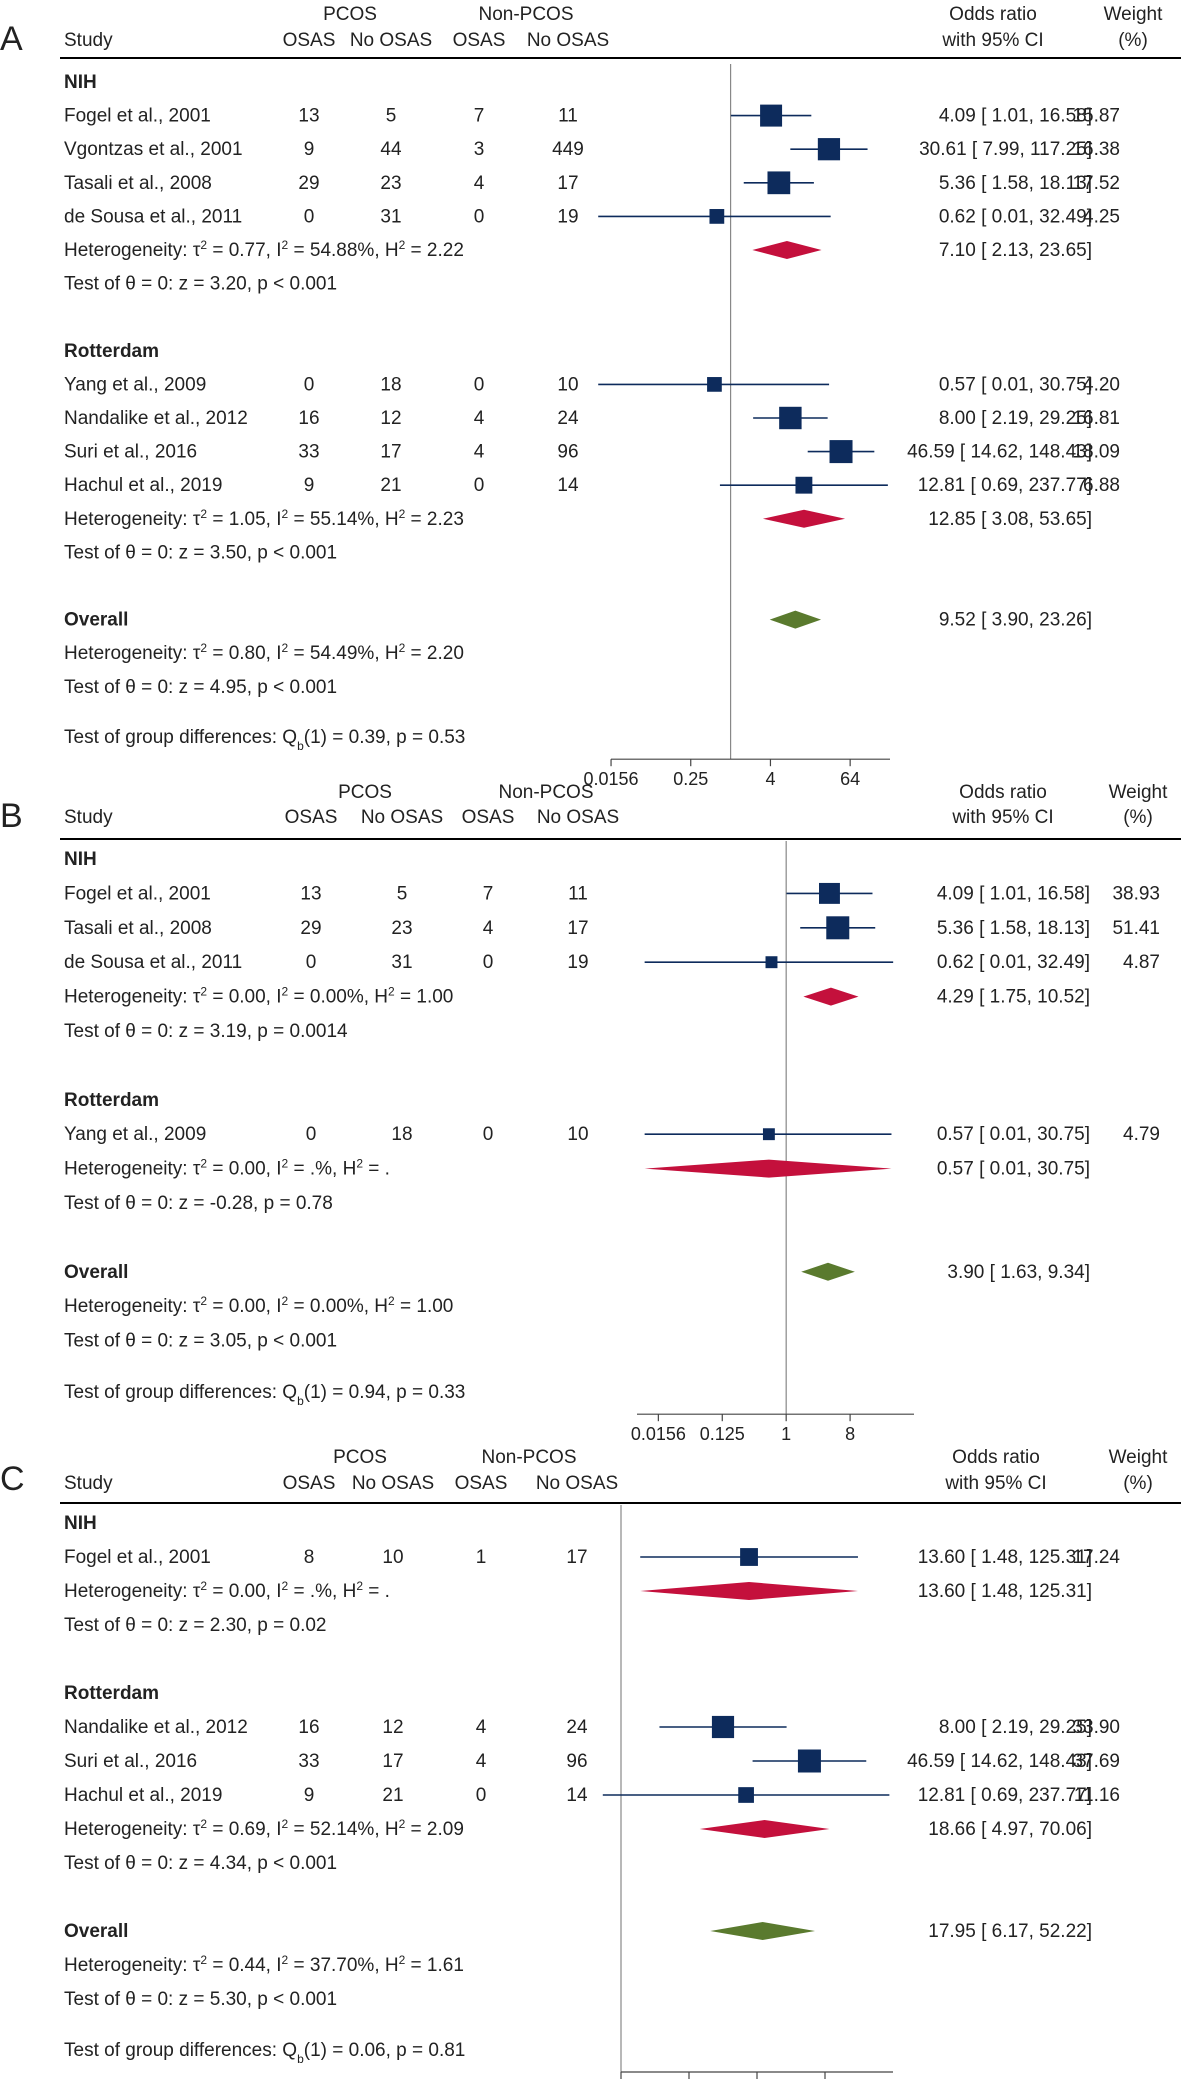 The image size is (1181, 2082). I want to click on study-or-ci: 8.00 [ 2.19, 29.25], so click(1015, 1727).